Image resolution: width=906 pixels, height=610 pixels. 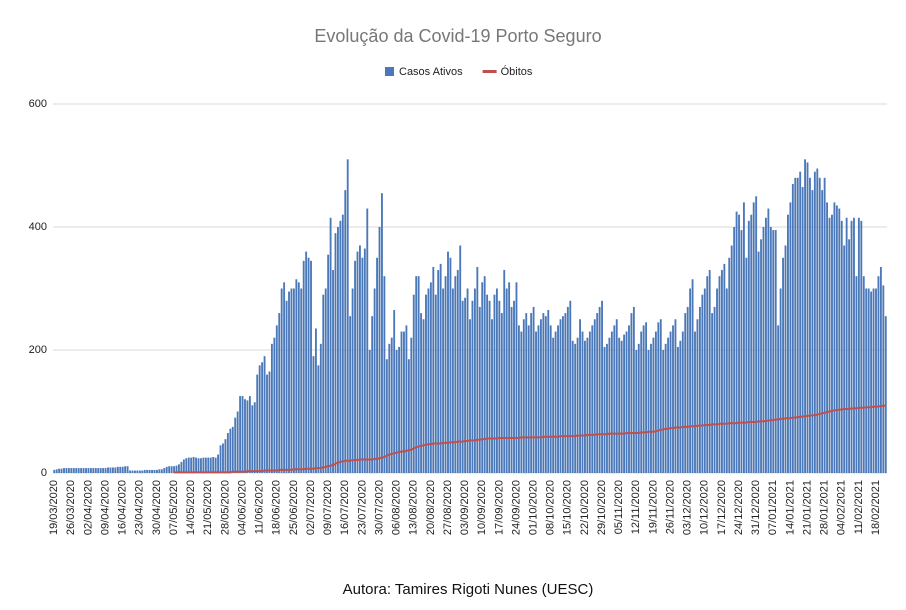 I want to click on y-tick-label: 600, so click(x=38, y=104).